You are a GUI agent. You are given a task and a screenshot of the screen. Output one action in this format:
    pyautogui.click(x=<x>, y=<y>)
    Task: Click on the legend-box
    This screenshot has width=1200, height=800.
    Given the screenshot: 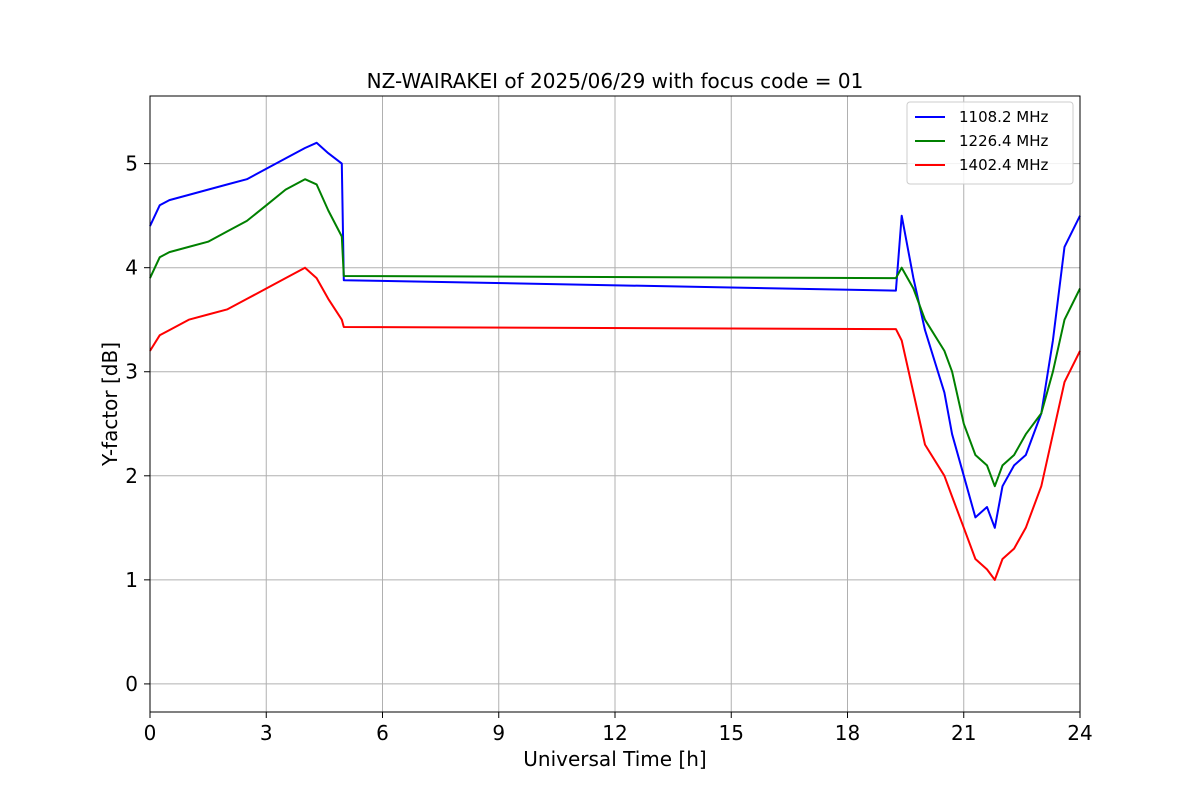 What is the action you would take?
    pyautogui.click(x=990, y=143)
    